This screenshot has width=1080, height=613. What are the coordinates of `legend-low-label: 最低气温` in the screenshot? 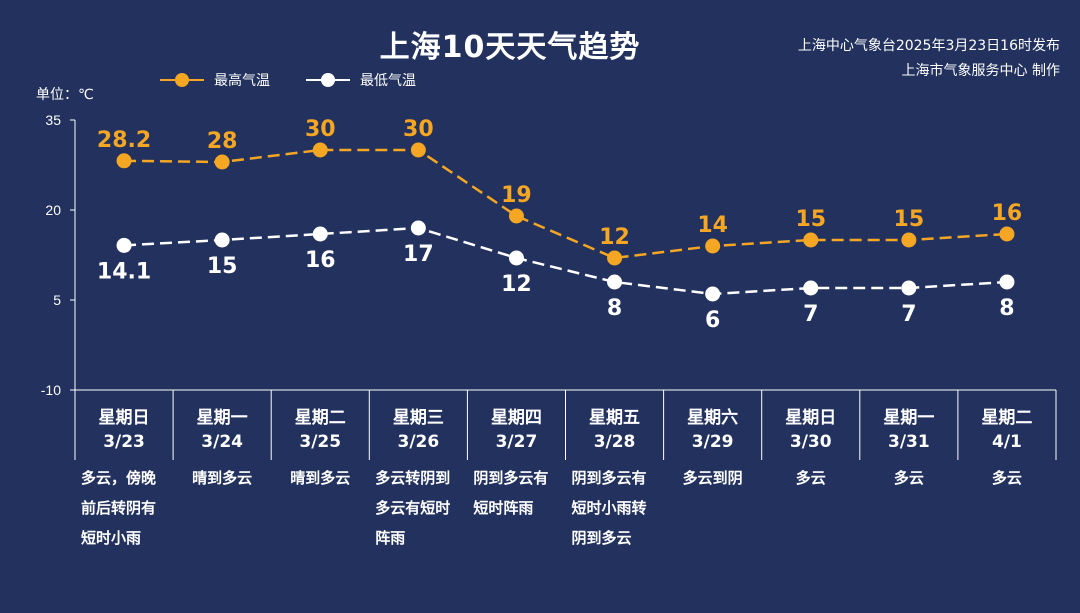 It's located at (388, 81).